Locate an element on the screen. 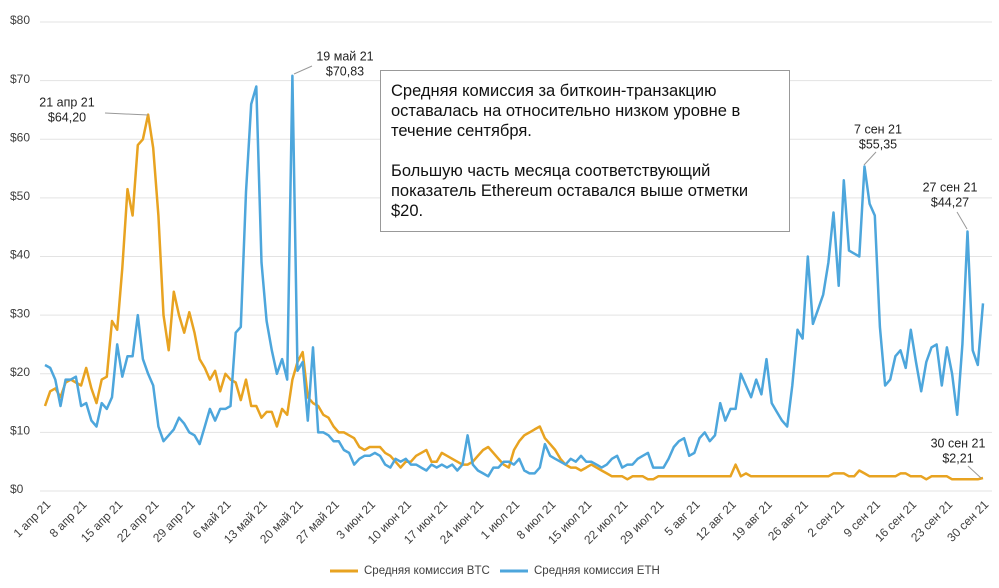 This screenshot has width=999, height=588. x-tick-label: 2 сен 21 is located at coordinates (826, 518).